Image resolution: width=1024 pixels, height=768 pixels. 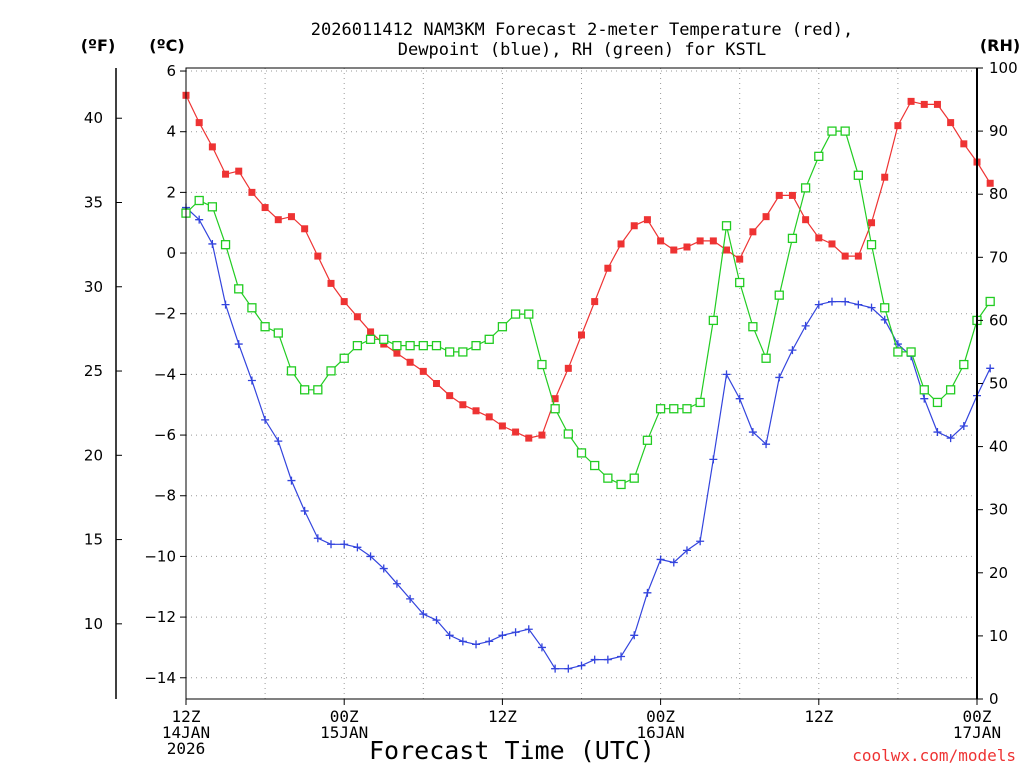 What do you see at coordinates (160, 678) in the screenshot?
I see `celsius-tick-label: −14` at bounding box center [160, 678].